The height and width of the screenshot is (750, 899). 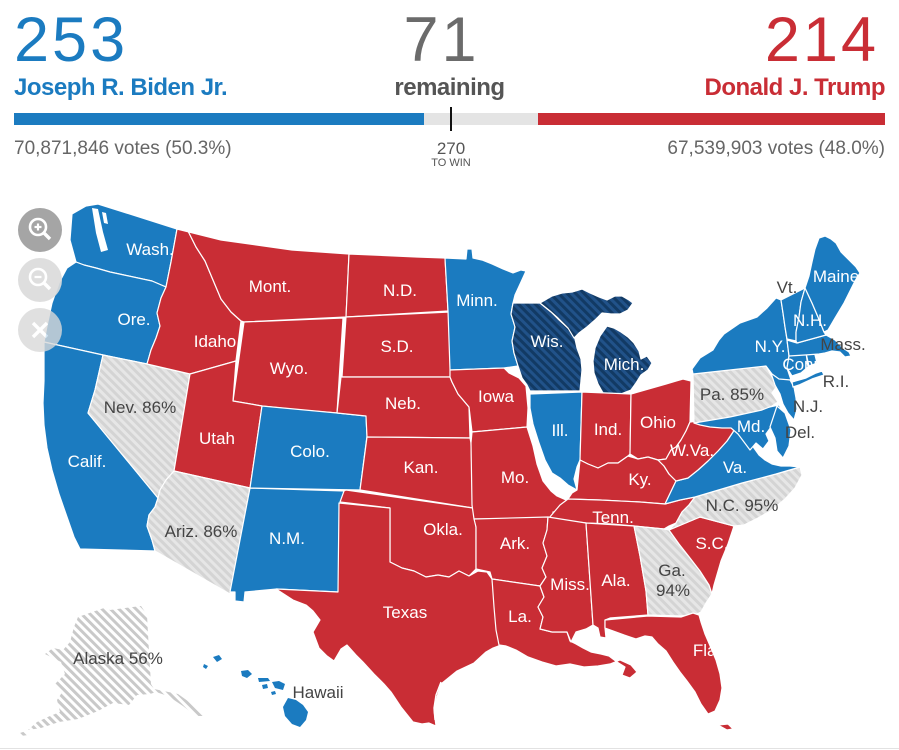 I want to click on svg-text: N.J., so click(x=808, y=406).